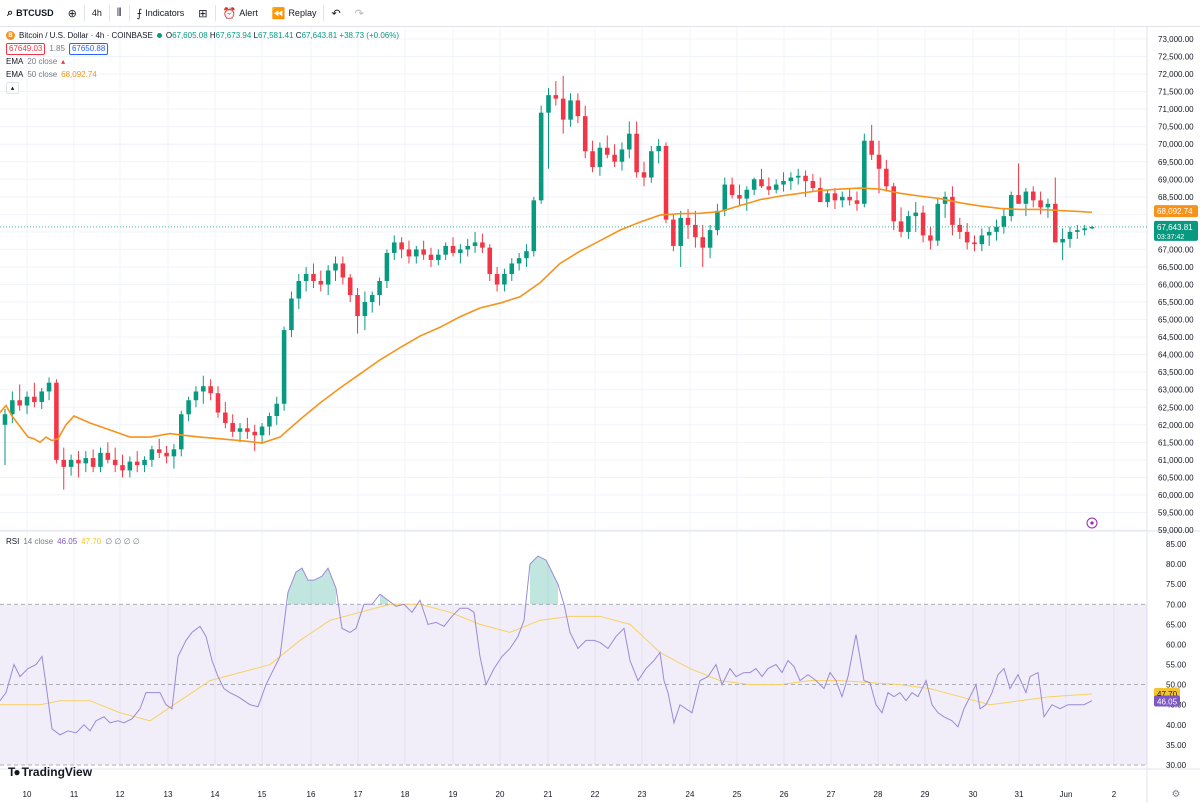 This screenshot has width=1200, height=803. What do you see at coordinates (1176, 92) in the screenshot?
I see `price-tick-label: 71,500.00` at bounding box center [1176, 92].